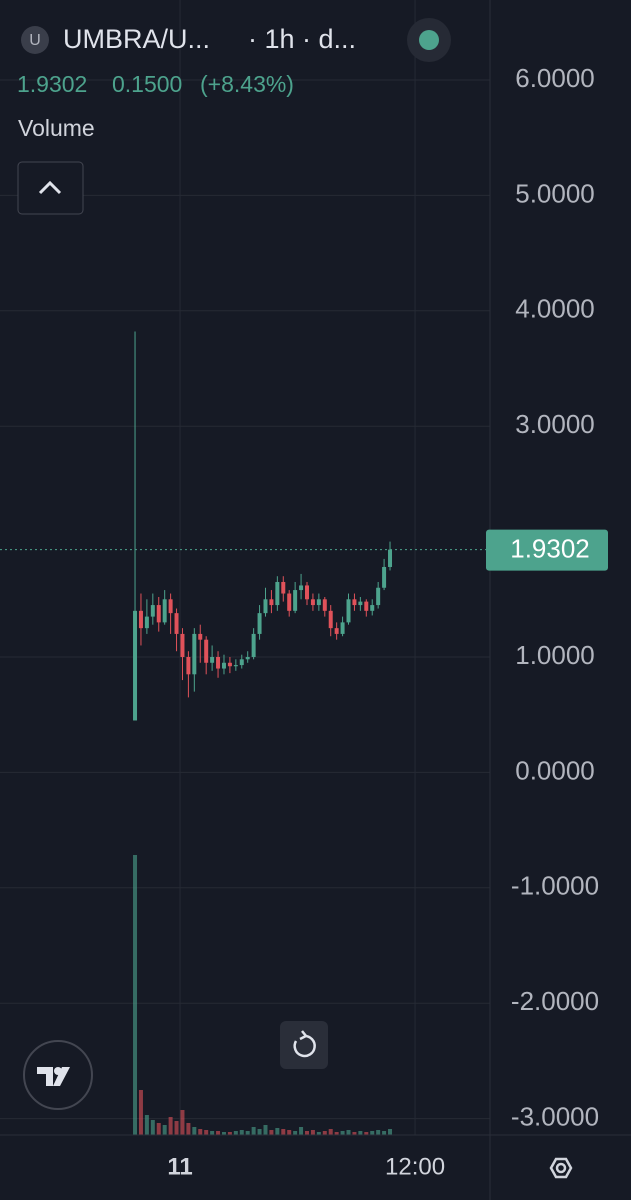  What do you see at coordinates (303, 1035) in the screenshot?
I see `reset-arrow` at bounding box center [303, 1035].